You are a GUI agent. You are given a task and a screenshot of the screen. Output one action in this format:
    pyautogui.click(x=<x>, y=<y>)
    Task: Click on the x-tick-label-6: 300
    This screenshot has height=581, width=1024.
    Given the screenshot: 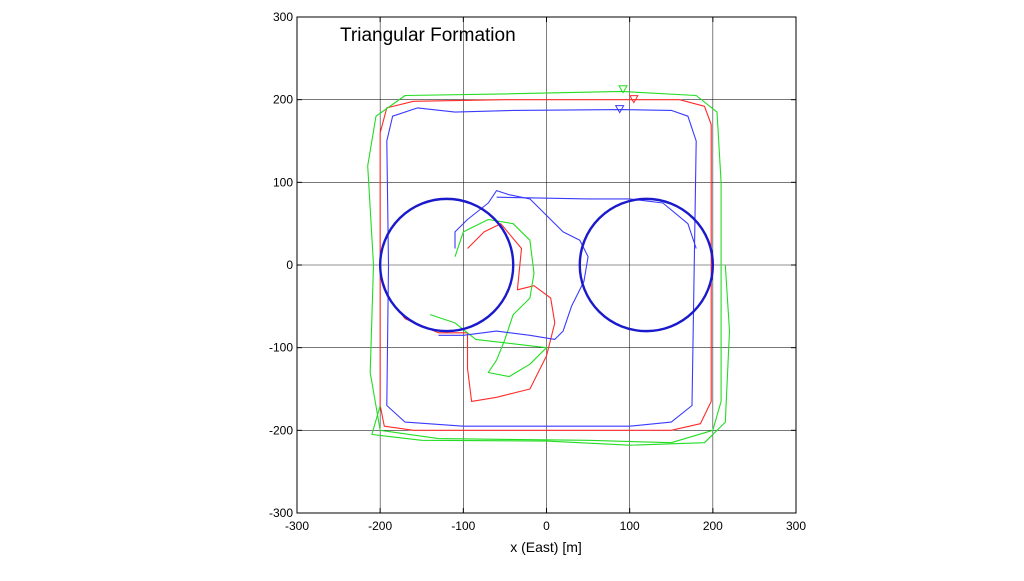 What is the action you would take?
    pyautogui.click(x=796, y=526)
    